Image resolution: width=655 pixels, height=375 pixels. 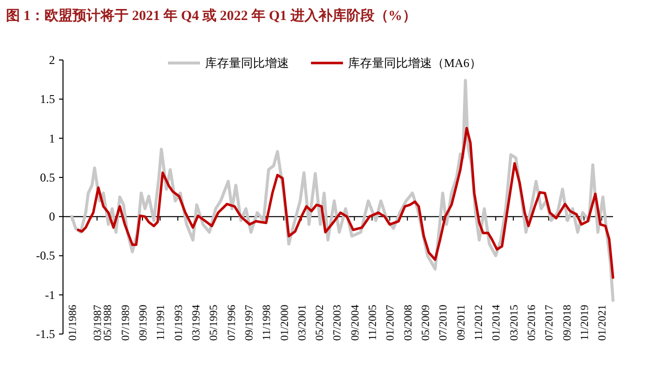 I want to click on x-tick-label: 11/1998, so click(x=267, y=322).